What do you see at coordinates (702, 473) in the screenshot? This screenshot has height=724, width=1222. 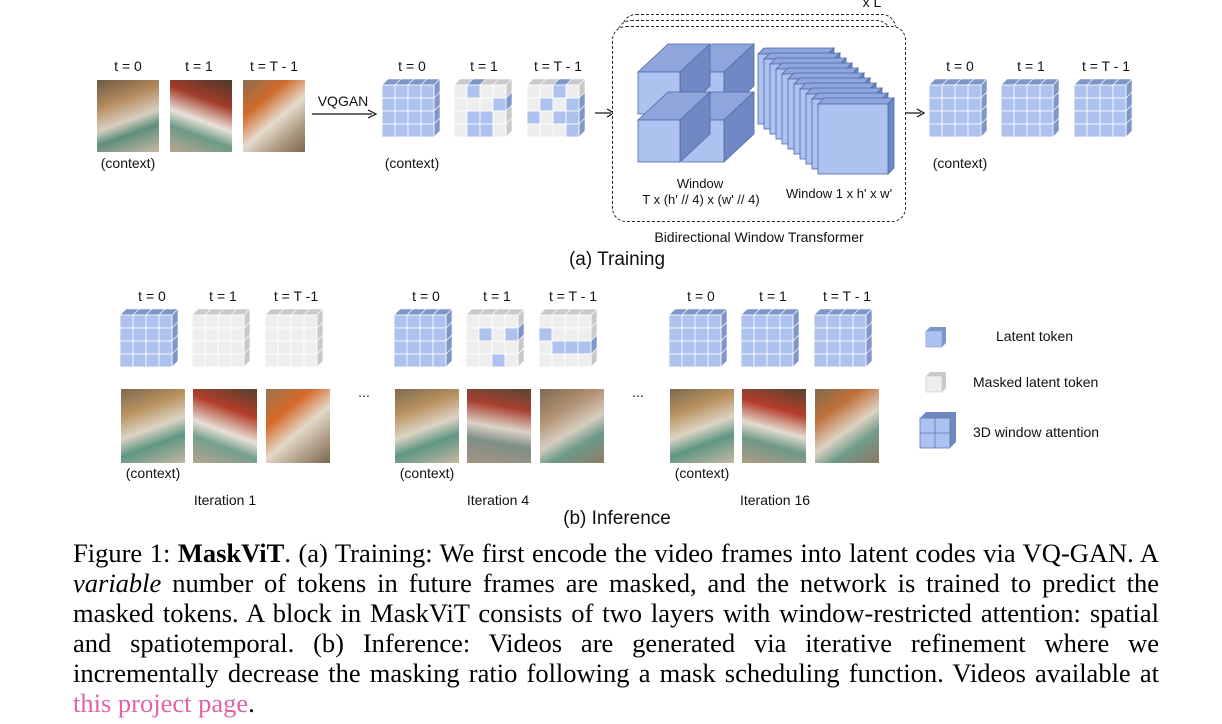 I see `inf16-context-label: (context)` at bounding box center [702, 473].